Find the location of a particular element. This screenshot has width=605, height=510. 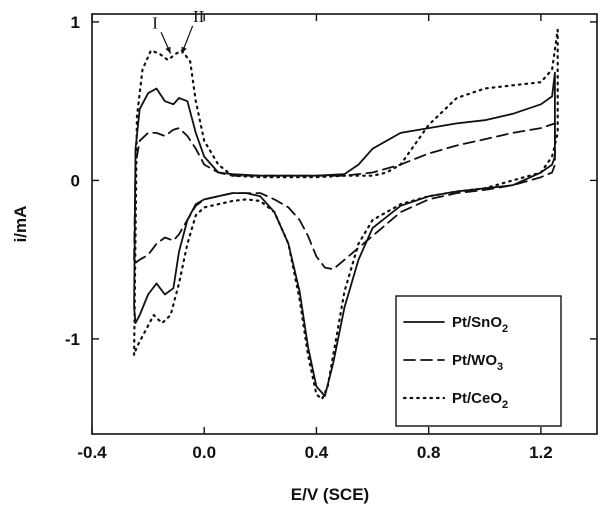

legend-label-1: Pt/SnO2 is located at coordinates (480, 324).